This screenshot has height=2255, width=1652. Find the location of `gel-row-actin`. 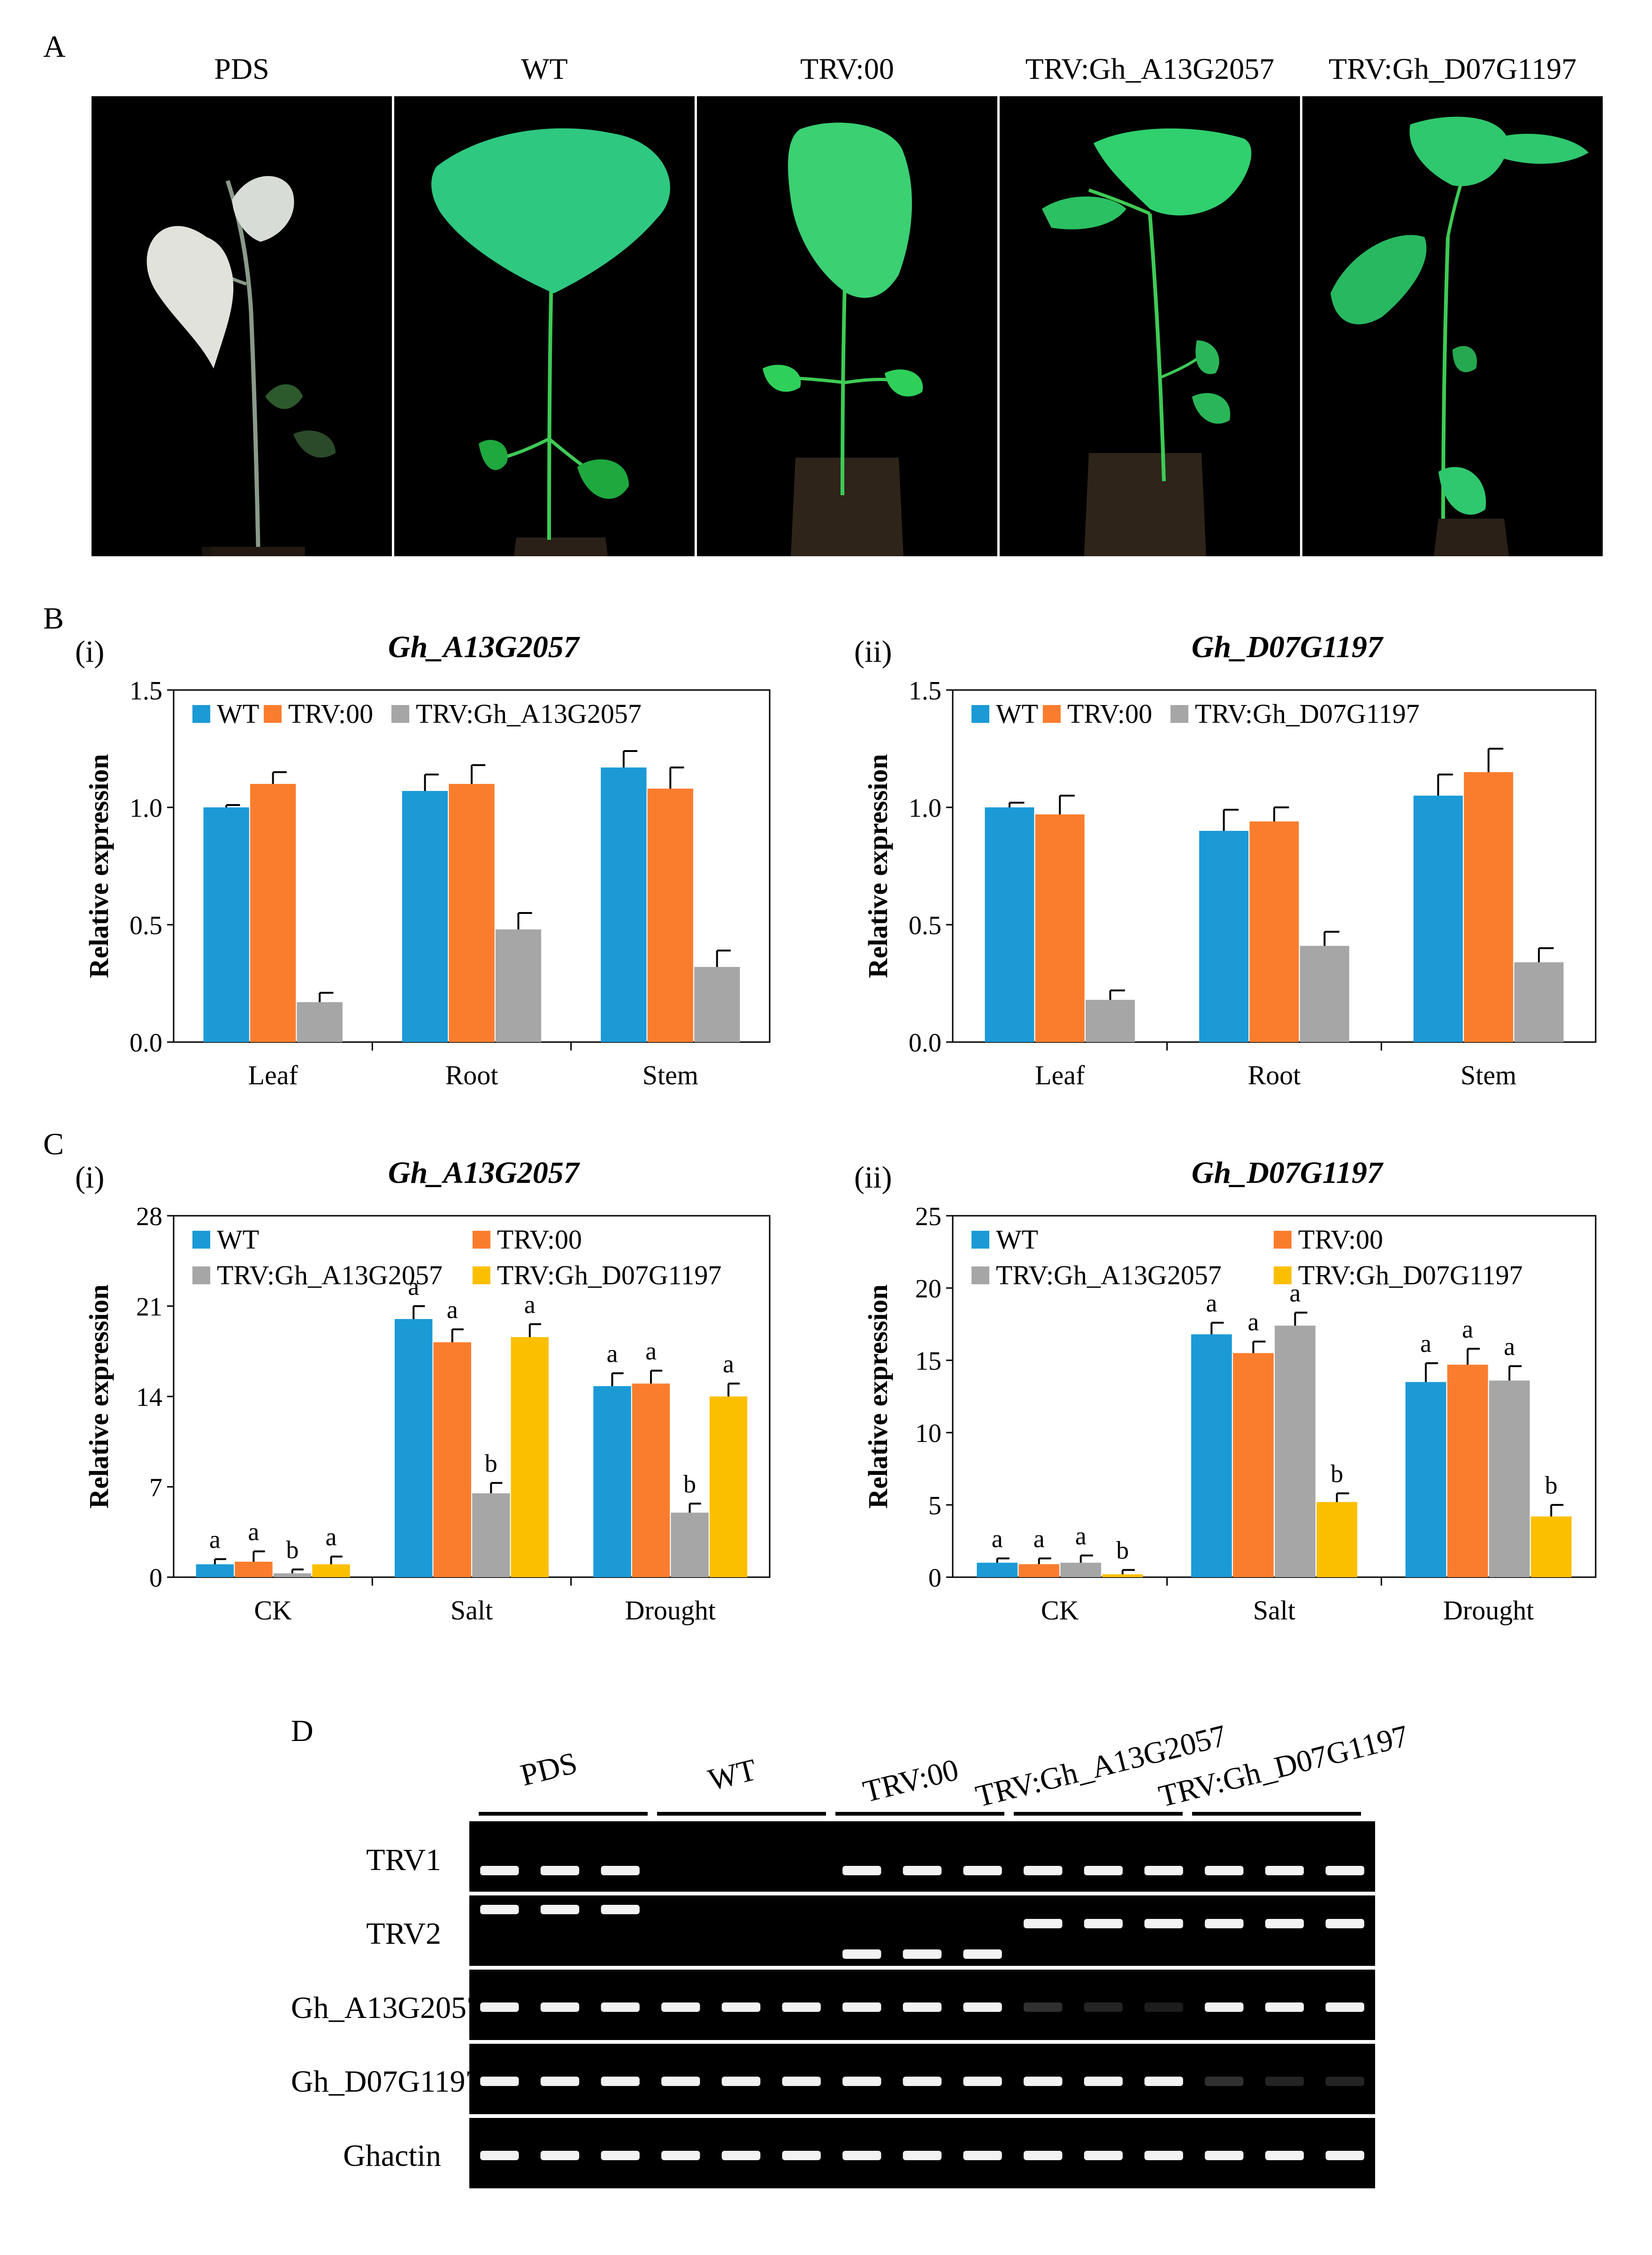

gel-row-actin is located at coordinates (922, 2153).